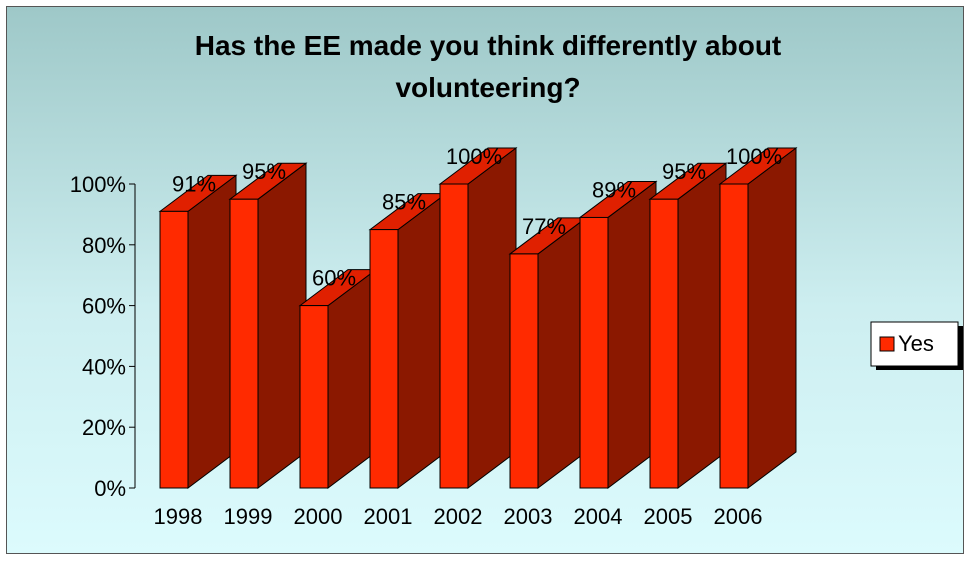 The image size is (971, 561). Describe the element at coordinates (104, 306) in the screenshot. I see `y-tick-label: 60%` at that location.